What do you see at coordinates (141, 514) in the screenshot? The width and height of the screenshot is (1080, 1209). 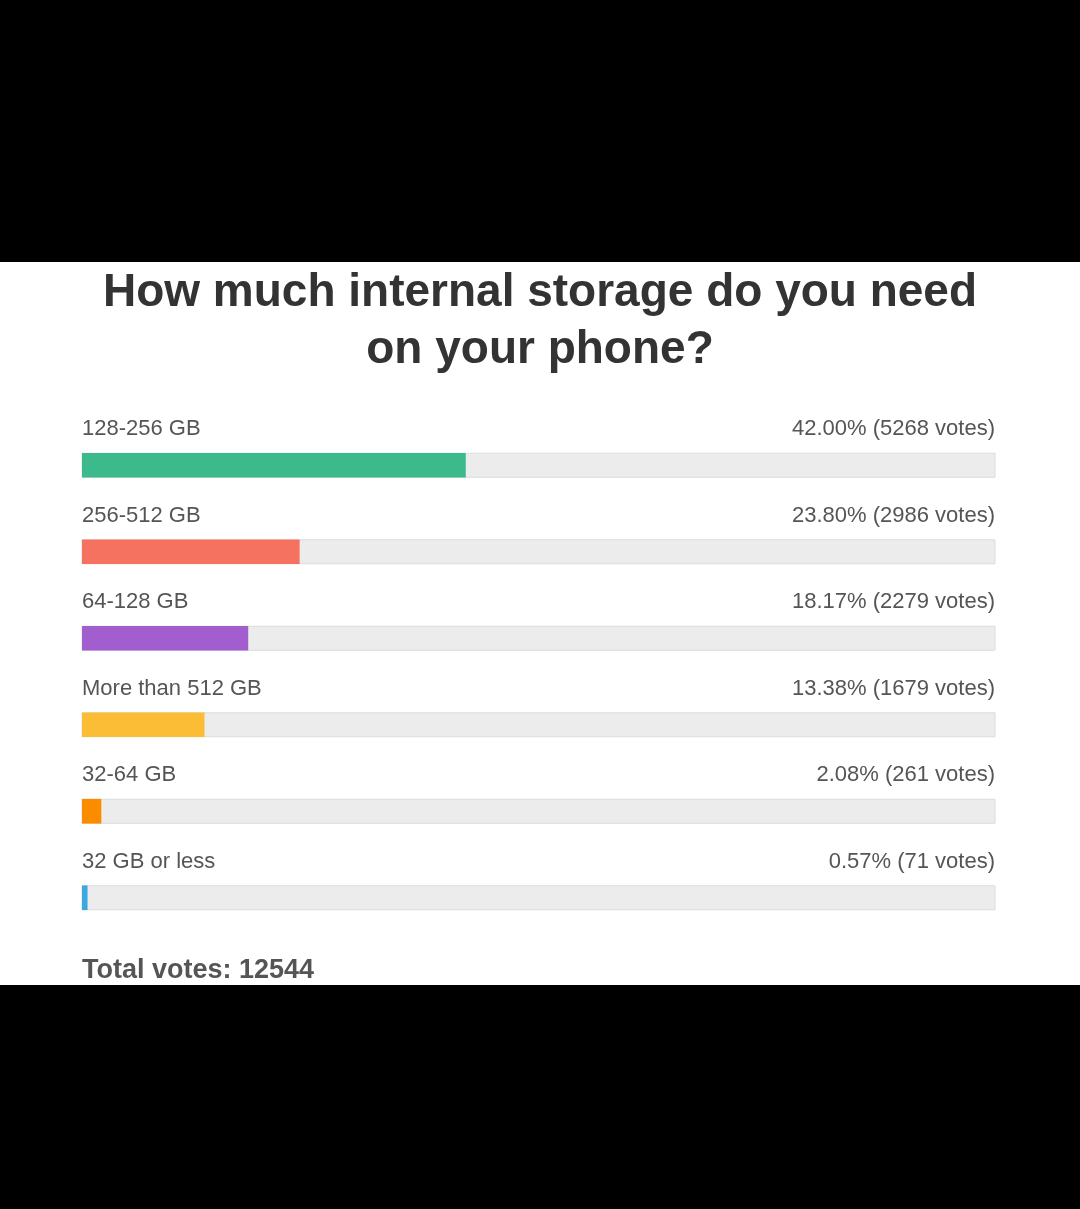 I see `y-tick-label: 256-512 GB` at bounding box center [141, 514].